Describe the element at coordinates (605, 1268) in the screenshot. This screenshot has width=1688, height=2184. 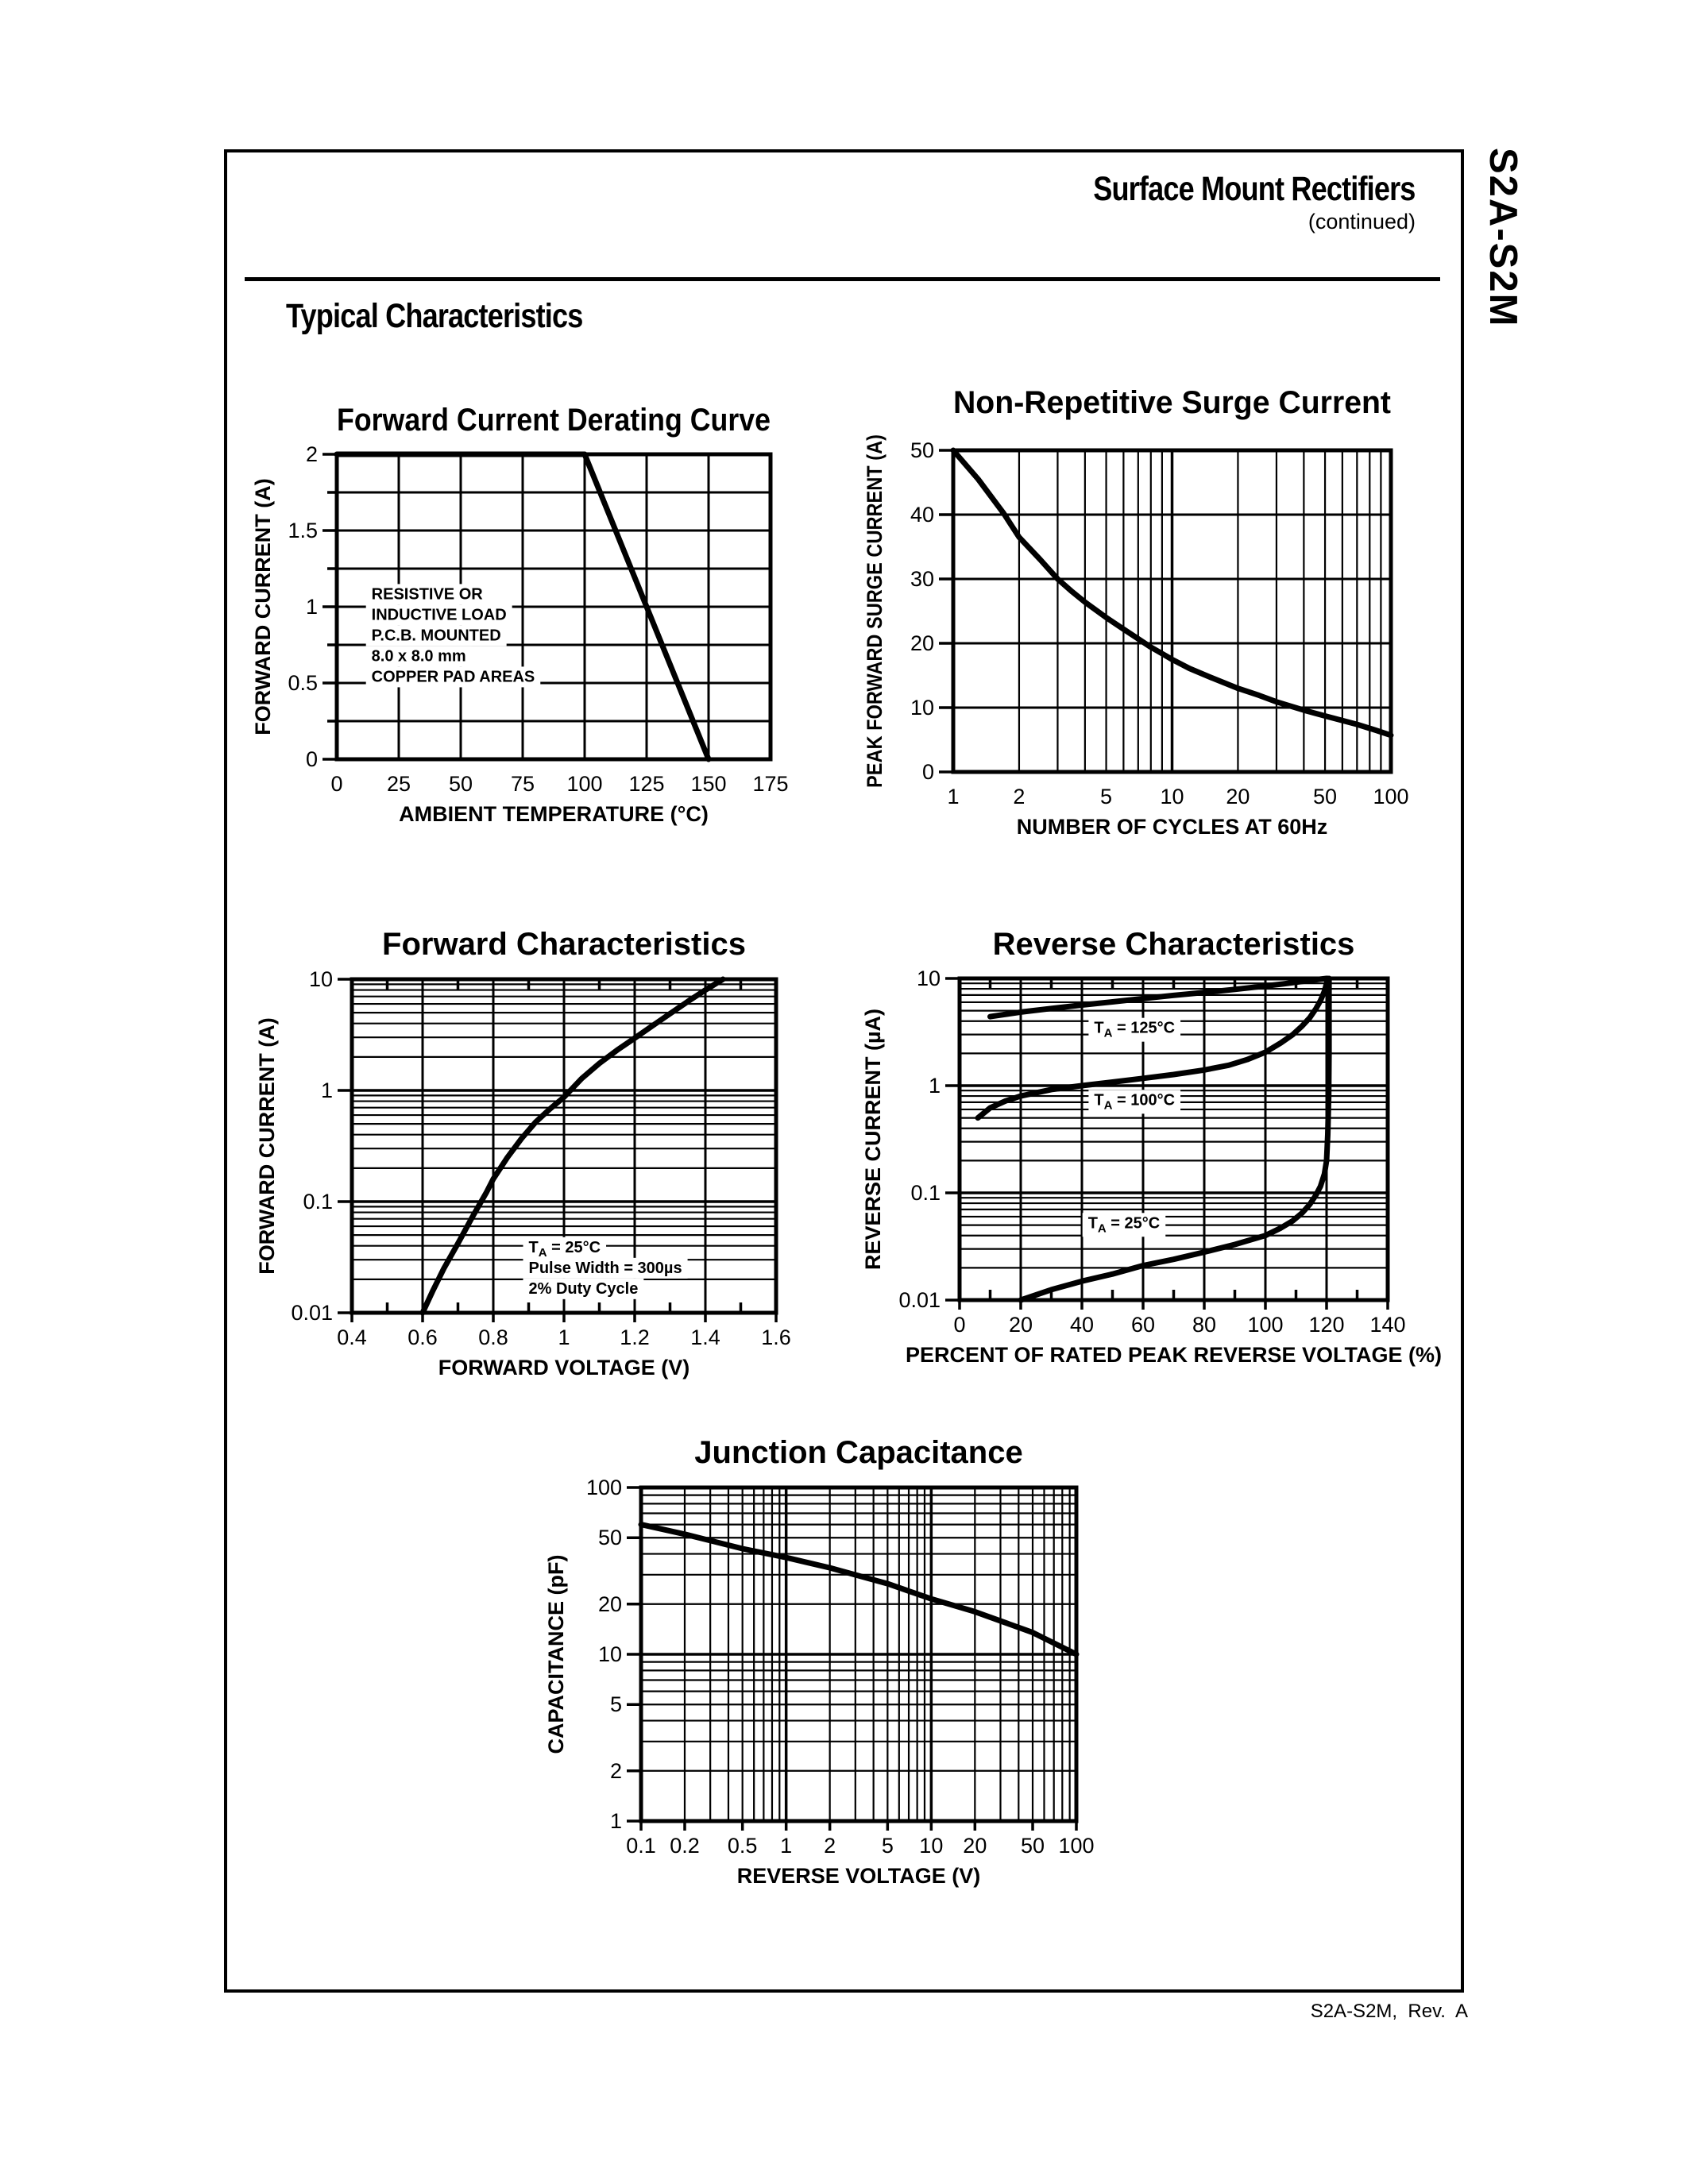
I see `annotation-text: Pulse Width = 300µs` at that location.